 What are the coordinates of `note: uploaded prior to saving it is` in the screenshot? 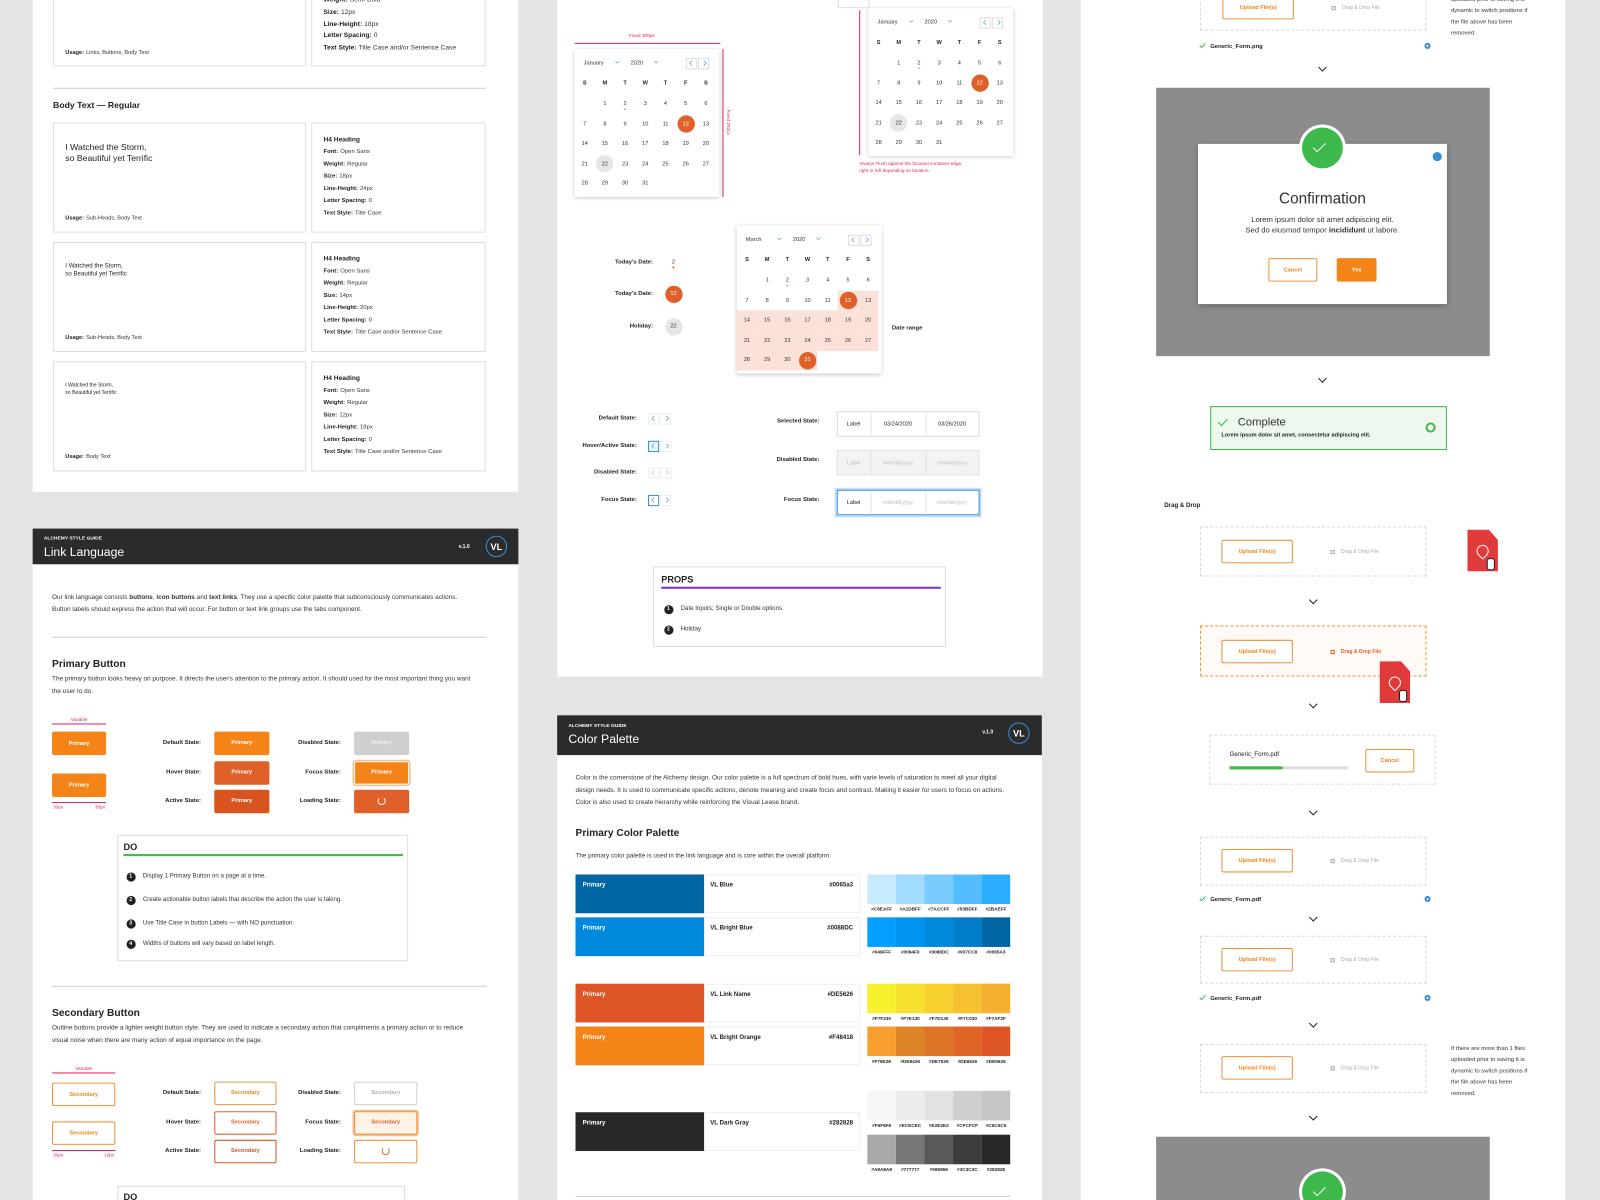 It's located at (1488, 2).